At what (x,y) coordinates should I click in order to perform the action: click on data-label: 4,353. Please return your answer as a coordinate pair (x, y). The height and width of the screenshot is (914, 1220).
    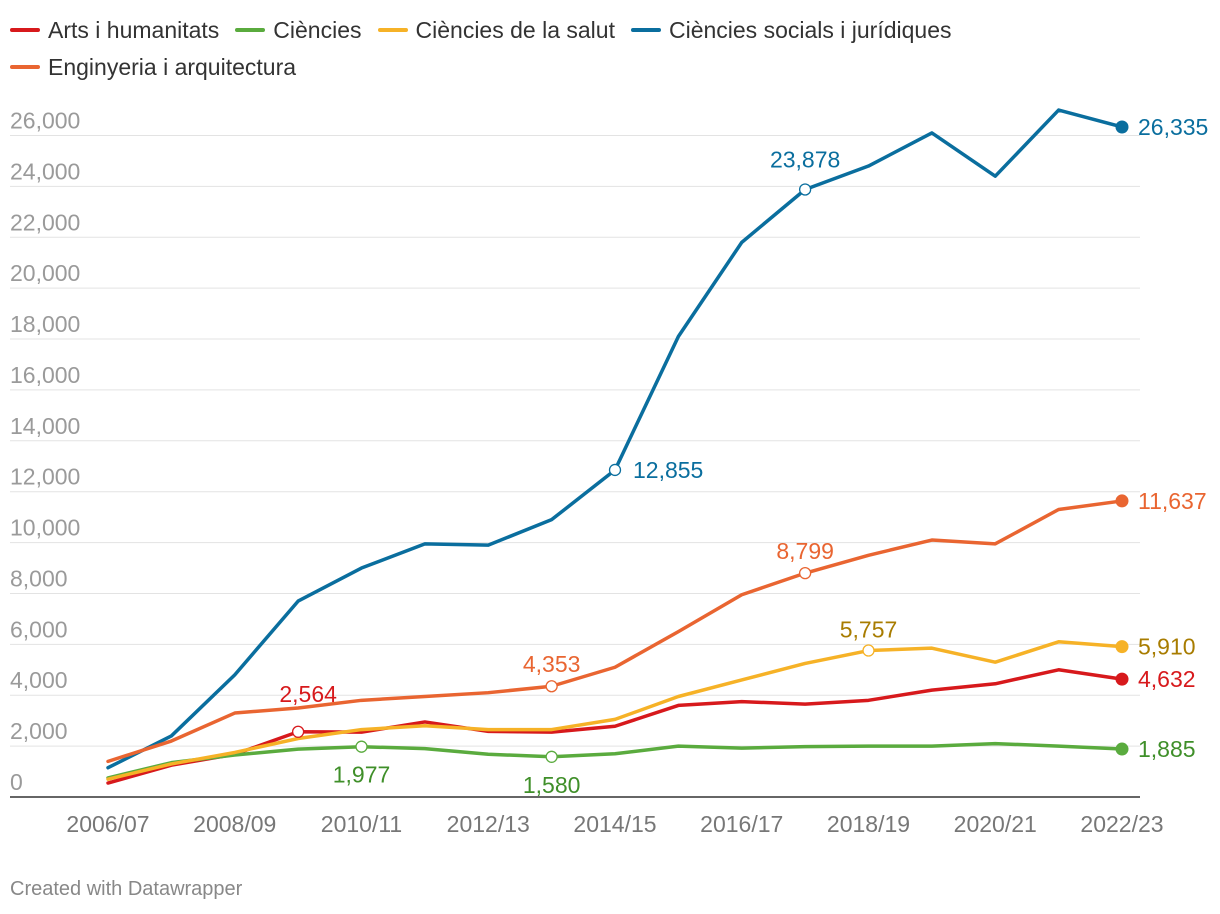
    Looking at the image, I should click on (552, 664).